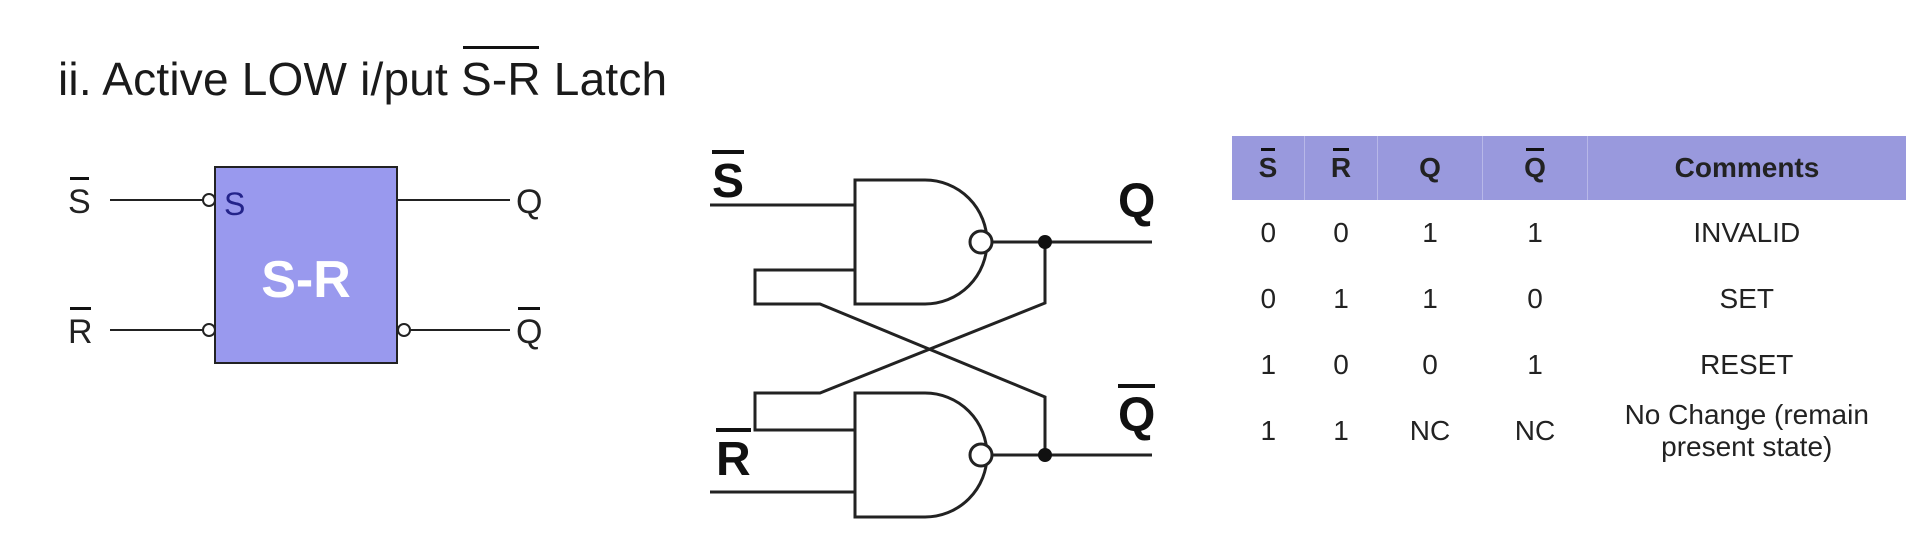 This screenshot has height=544, width=1920. What do you see at coordinates (306, 280) in the screenshot?
I see `block-label: S-R` at bounding box center [306, 280].